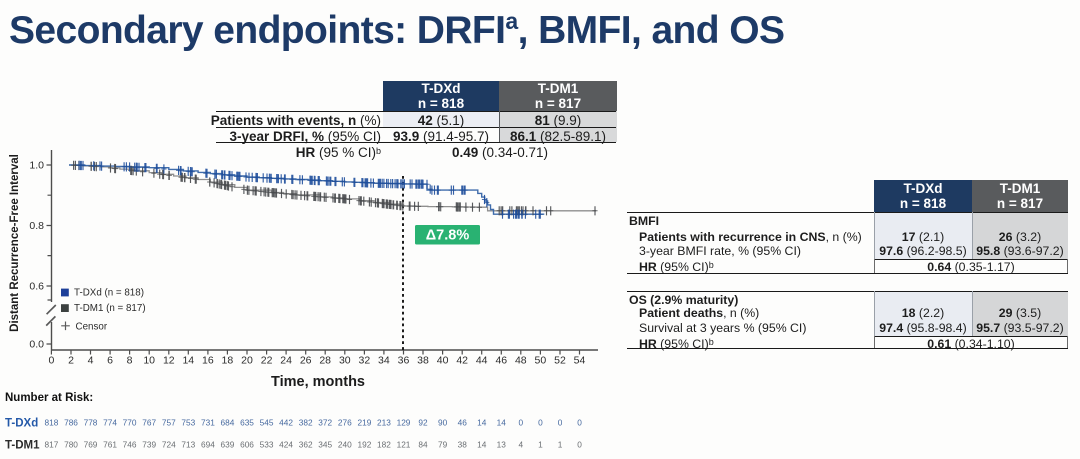 The image size is (1080, 459). What do you see at coordinates (267, 423) in the screenshot?
I see `svg-text: 545` at bounding box center [267, 423].